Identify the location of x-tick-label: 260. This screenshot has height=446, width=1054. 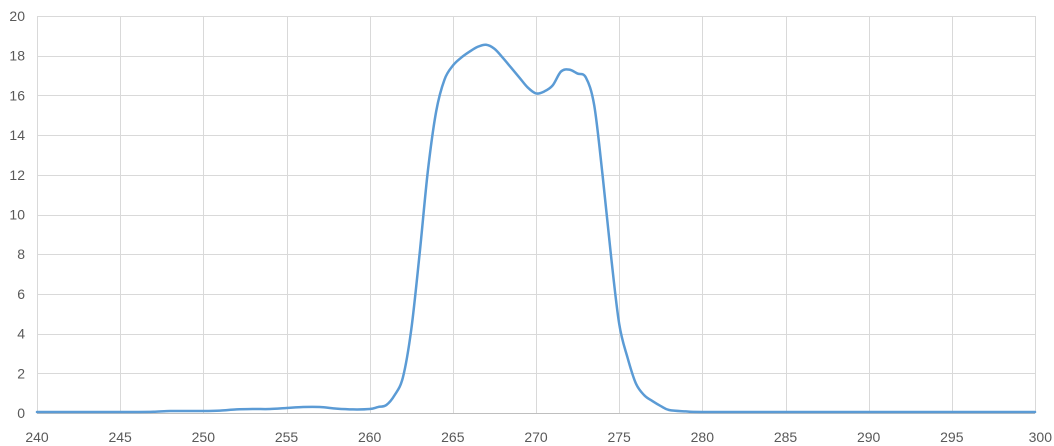
(370, 437).